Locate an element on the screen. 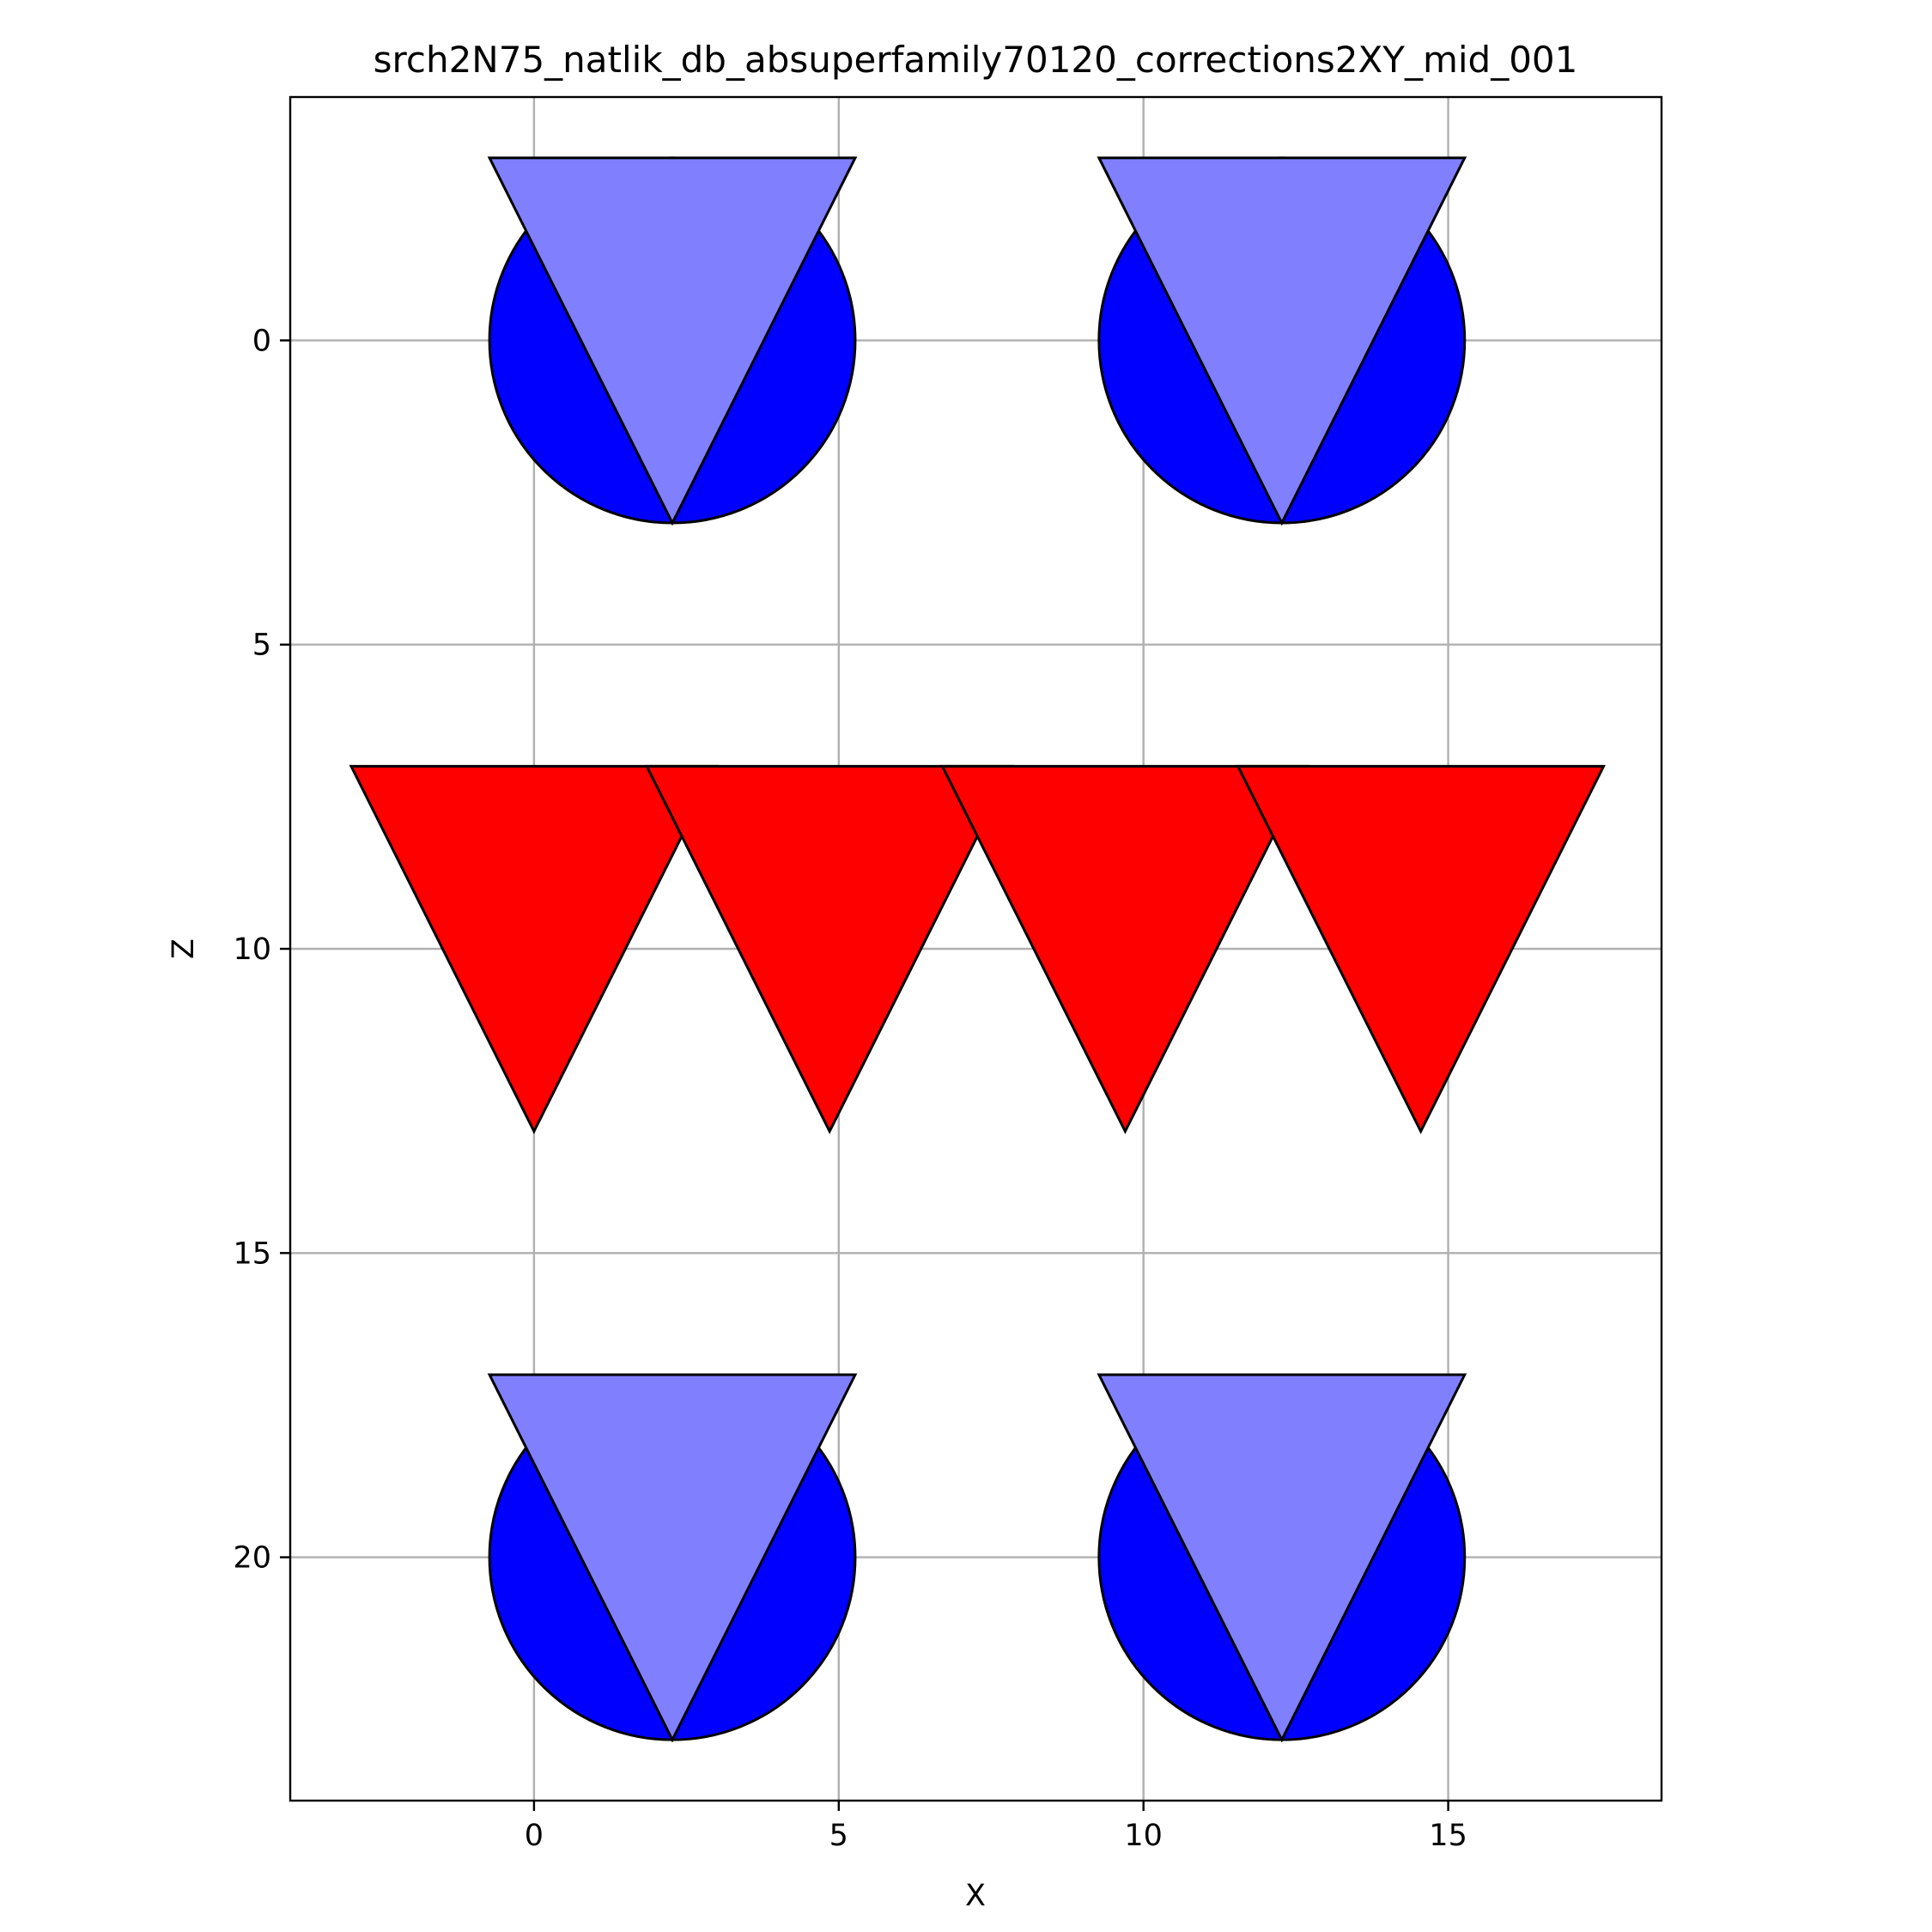 The image size is (1932, 1932). y-tick-label: 10 is located at coordinates (252, 950).